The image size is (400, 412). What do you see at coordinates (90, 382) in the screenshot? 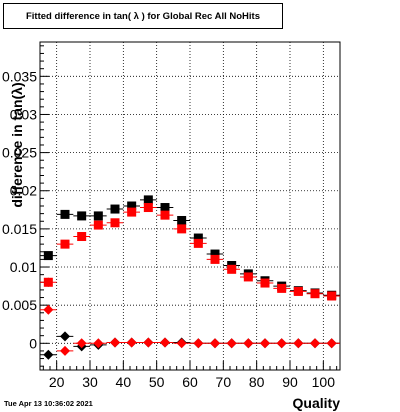
I see `x-tick-label: 30` at bounding box center [90, 382].